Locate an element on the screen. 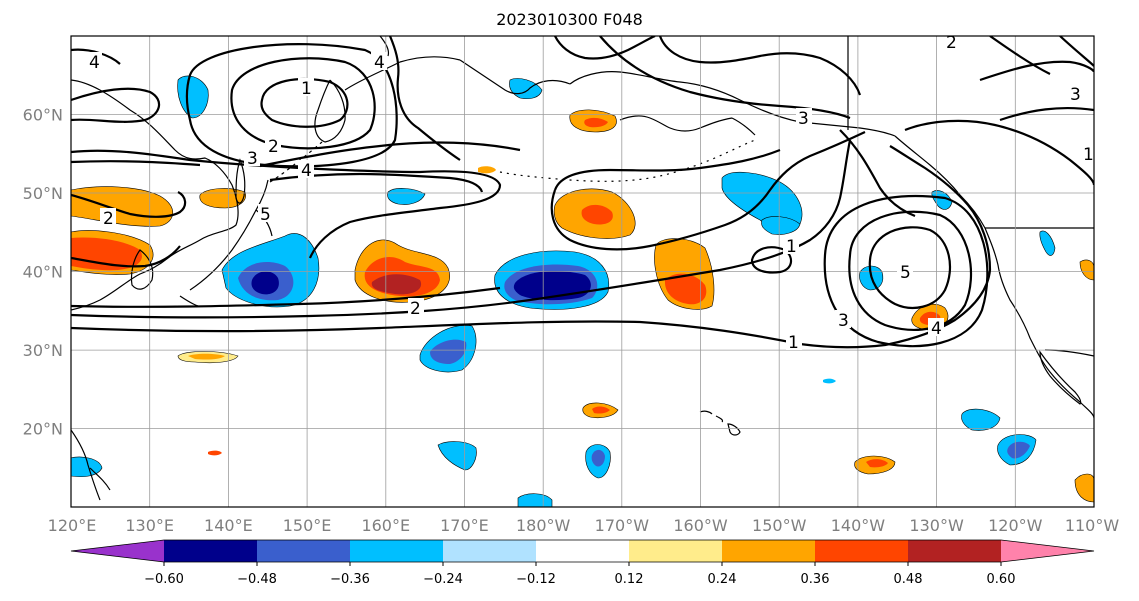 This screenshot has width=1139, height=601. positive-anomaly-175e-core is located at coordinates (597, 214).